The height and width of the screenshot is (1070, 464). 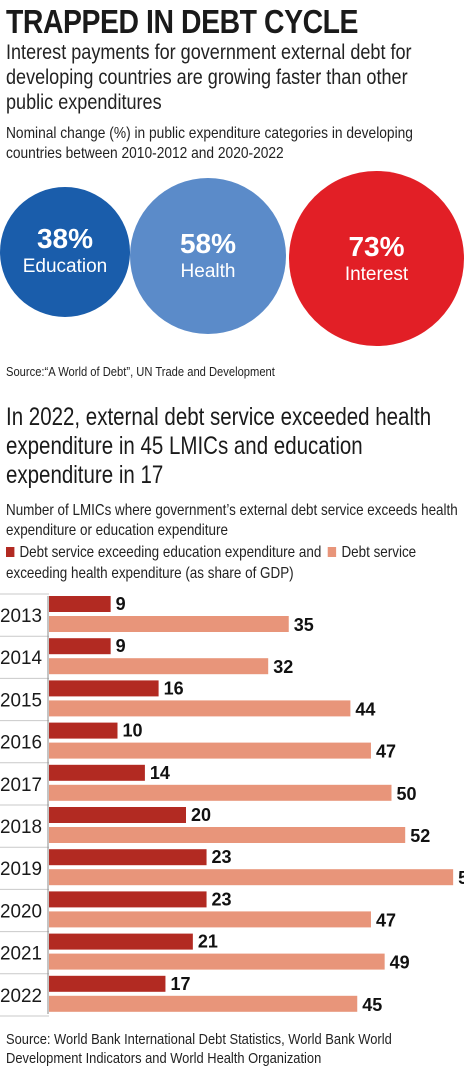 I want to click on year-label: 2013, so click(x=21, y=616).